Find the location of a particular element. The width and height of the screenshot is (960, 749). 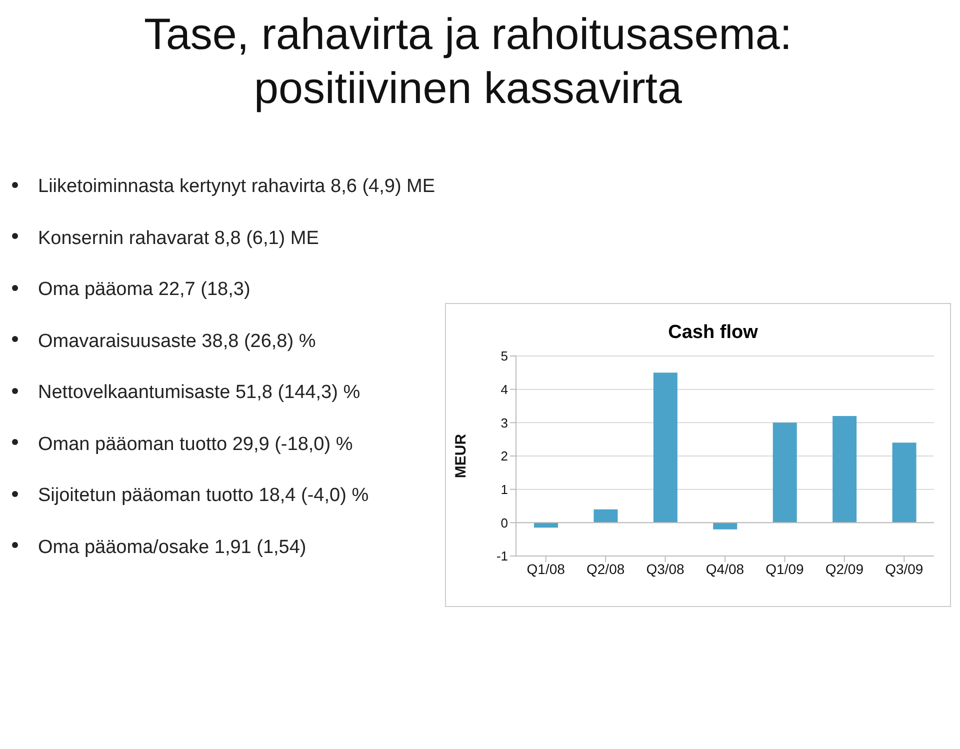

text: Oma pääoma 22,7 (18,3) is located at coordinates (144, 290).